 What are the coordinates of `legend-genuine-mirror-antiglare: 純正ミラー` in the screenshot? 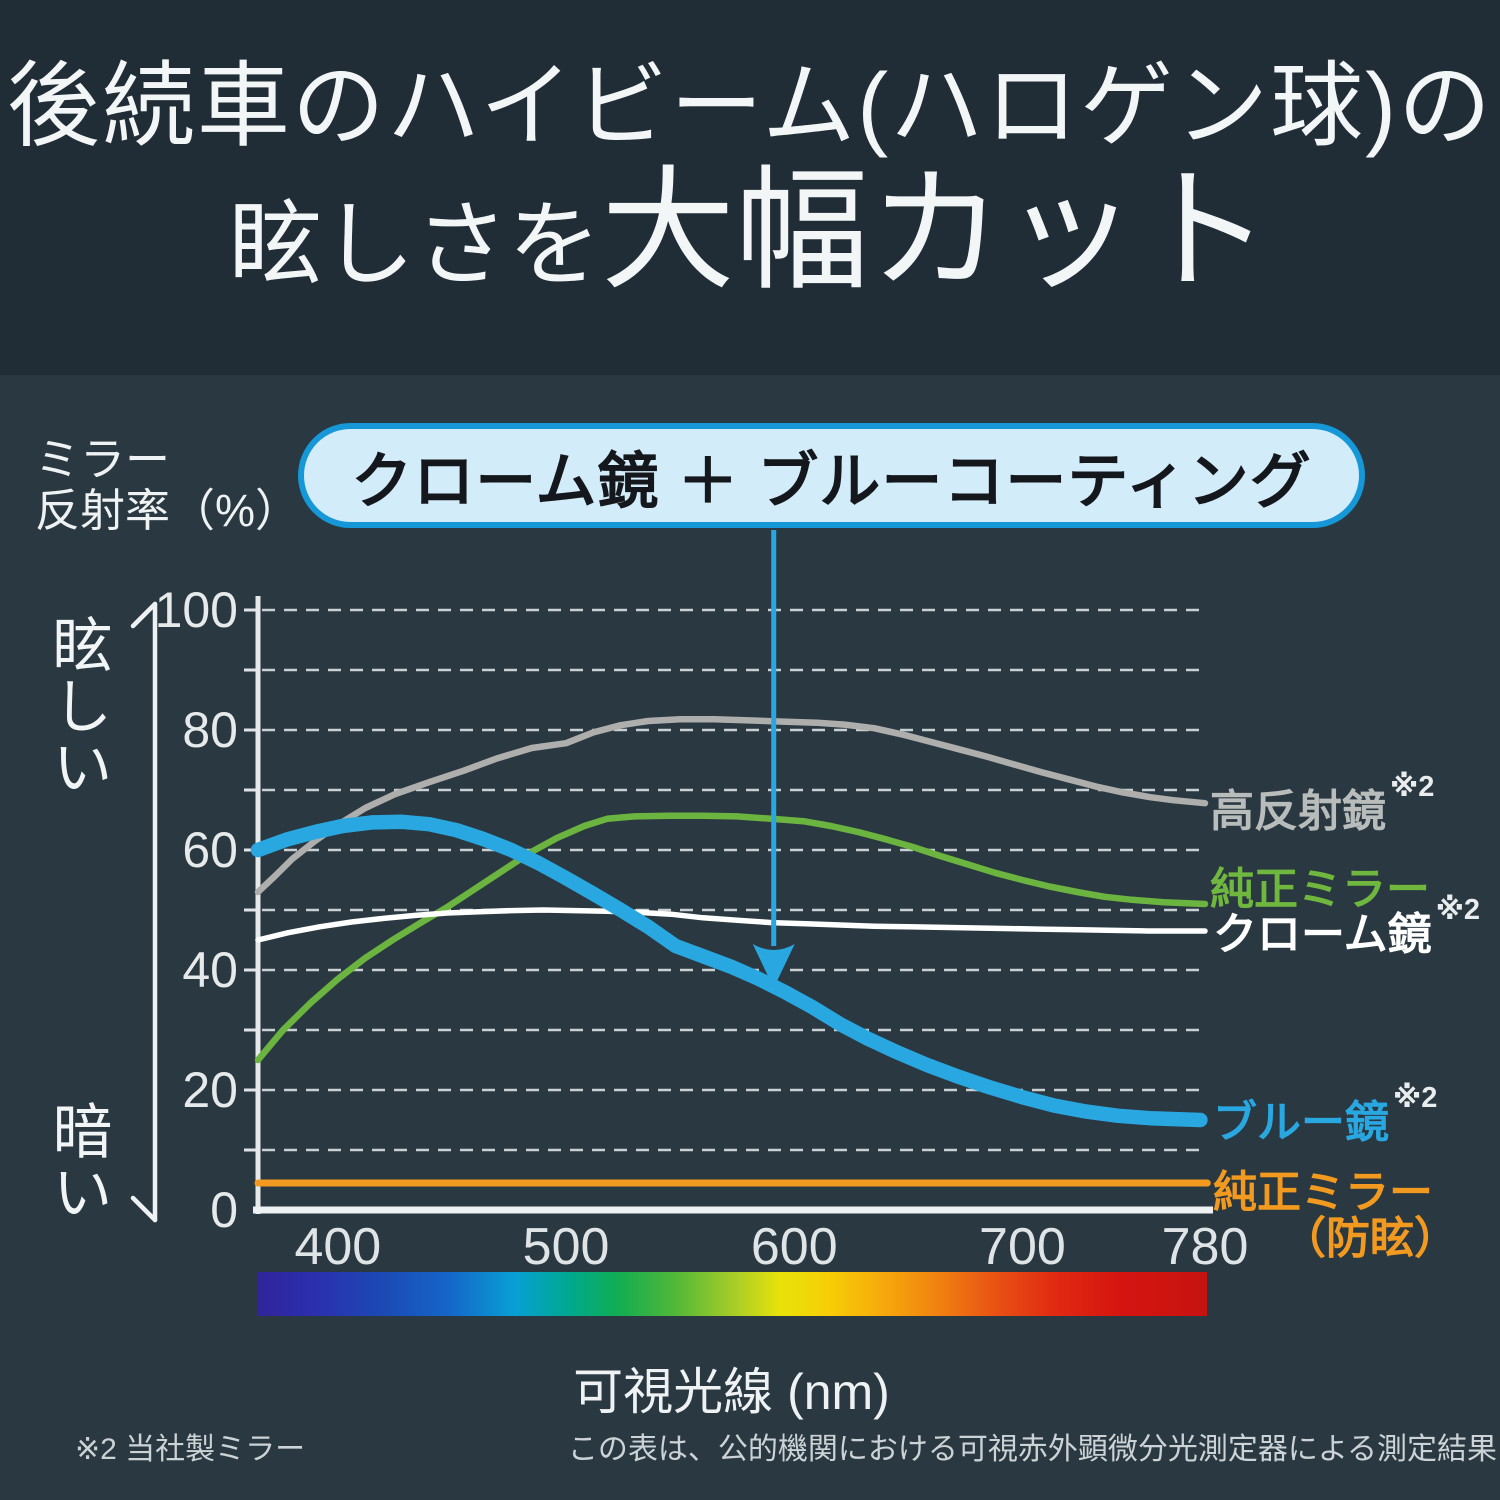 It's located at (1323, 1192).